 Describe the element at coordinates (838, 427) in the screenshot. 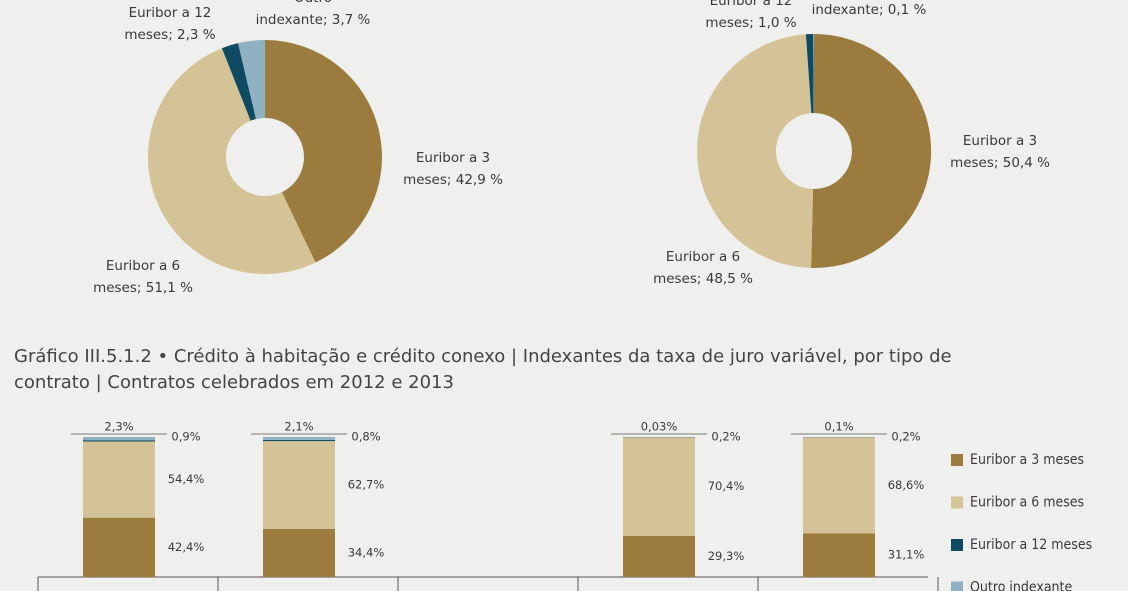

I see `bar-value-label: 0,1%` at that location.